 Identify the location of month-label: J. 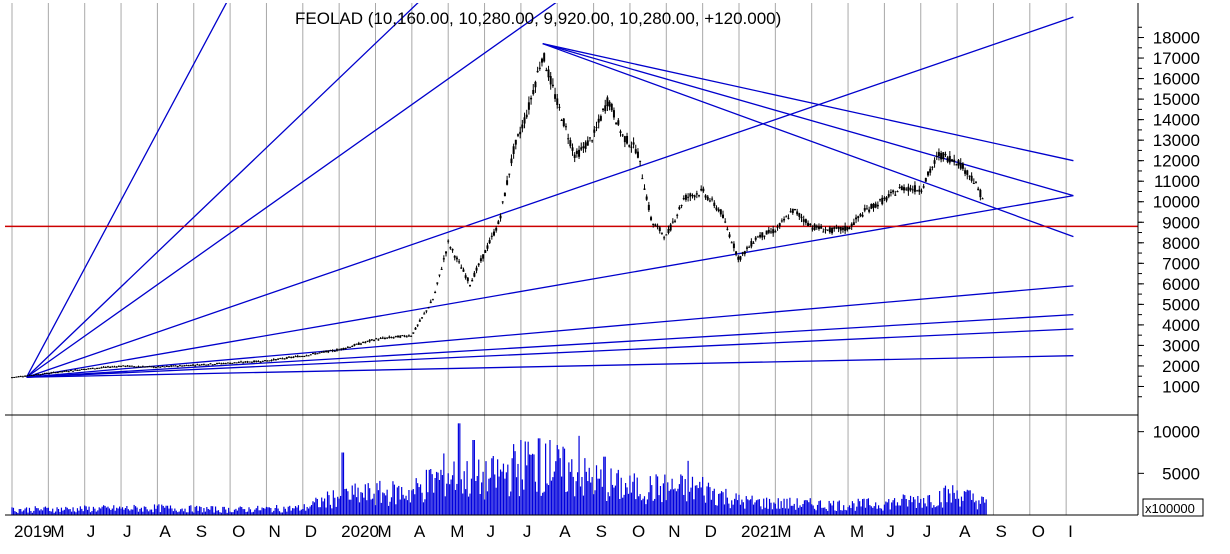
(491, 531).